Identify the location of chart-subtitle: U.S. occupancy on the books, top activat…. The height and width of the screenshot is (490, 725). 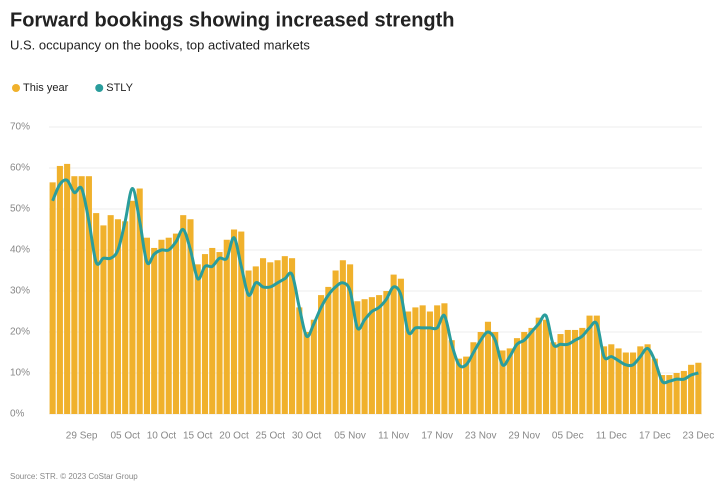
(160, 44).